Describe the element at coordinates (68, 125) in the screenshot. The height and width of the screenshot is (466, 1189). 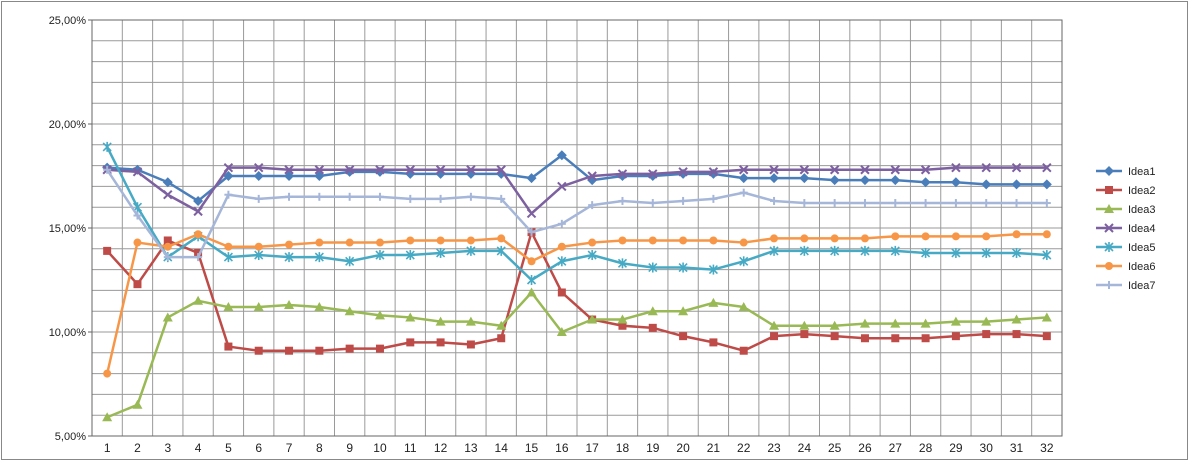
I see `y-tick-label: 20,00%` at that location.